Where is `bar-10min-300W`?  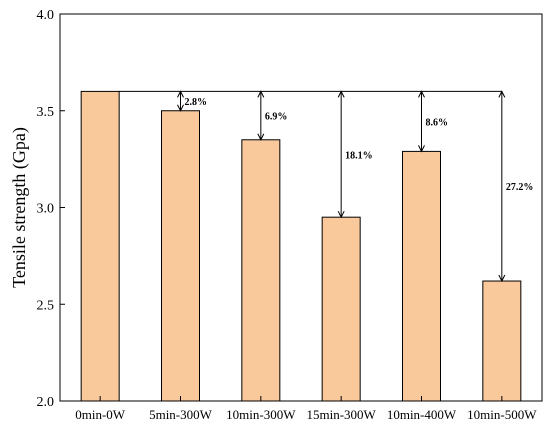
bar-10min-300W is located at coordinates (261, 270).